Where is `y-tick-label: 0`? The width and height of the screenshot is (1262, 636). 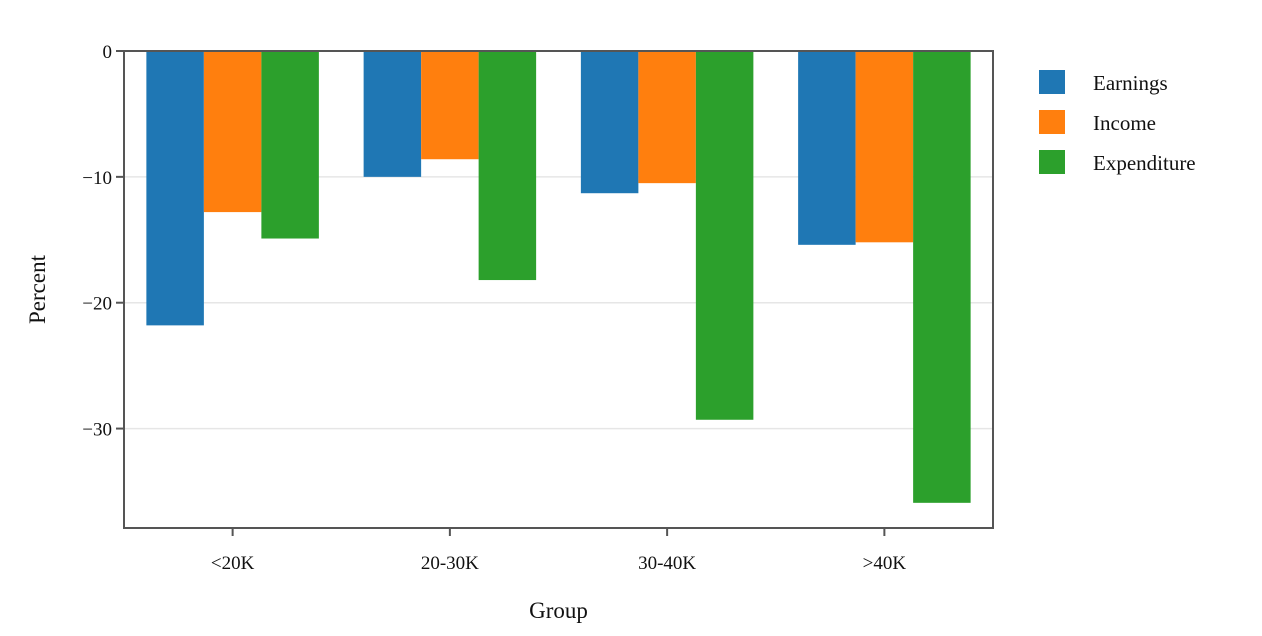 y-tick-label: 0 is located at coordinates (108, 52).